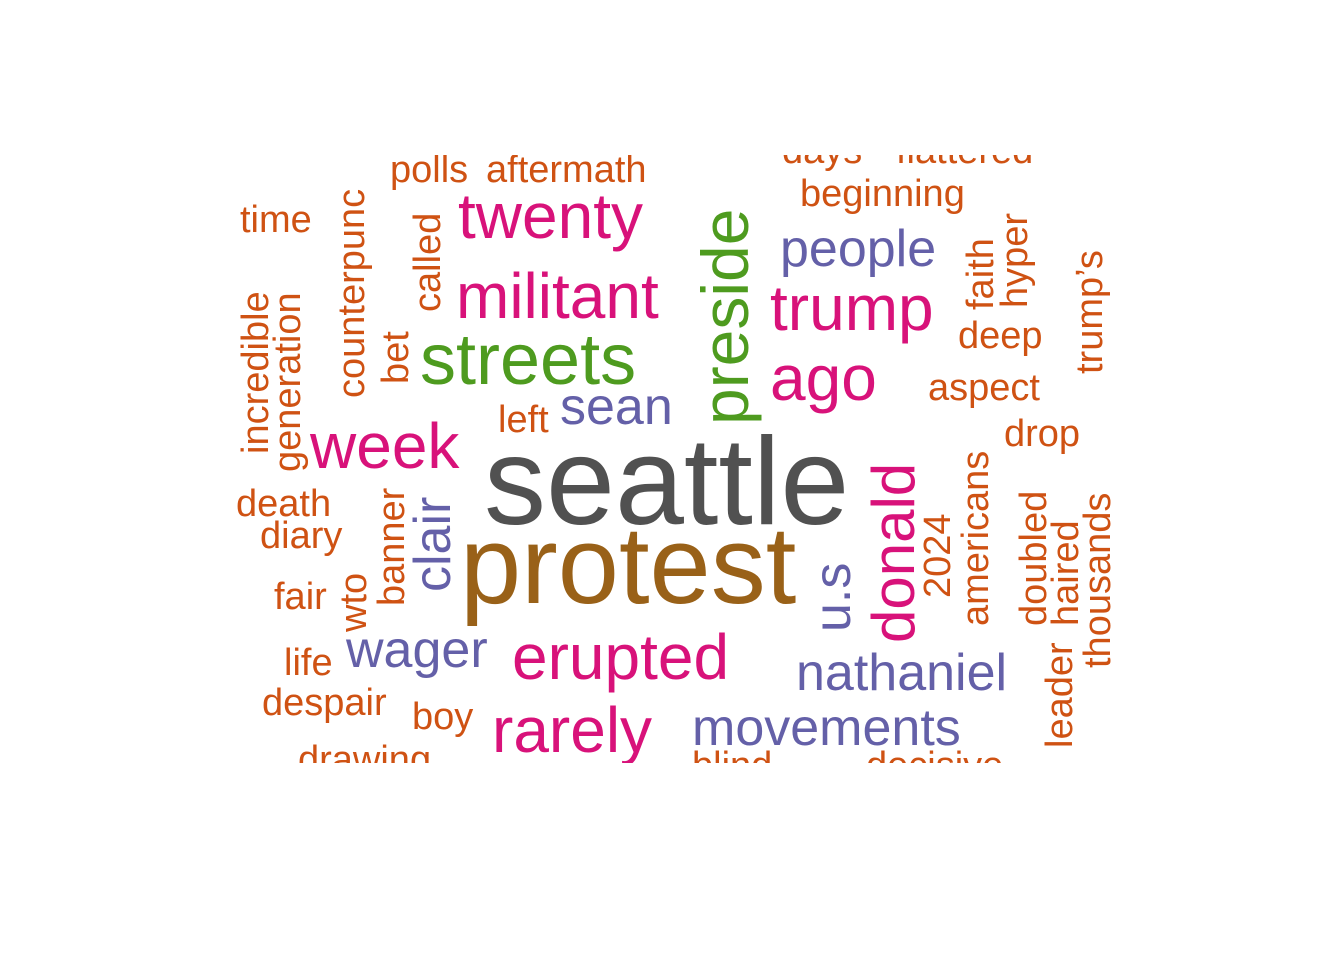 This screenshot has width=1344, height=960. What do you see at coordinates (1098, 580) in the screenshot?
I see `word-thousands: thousands` at bounding box center [1098, 580].